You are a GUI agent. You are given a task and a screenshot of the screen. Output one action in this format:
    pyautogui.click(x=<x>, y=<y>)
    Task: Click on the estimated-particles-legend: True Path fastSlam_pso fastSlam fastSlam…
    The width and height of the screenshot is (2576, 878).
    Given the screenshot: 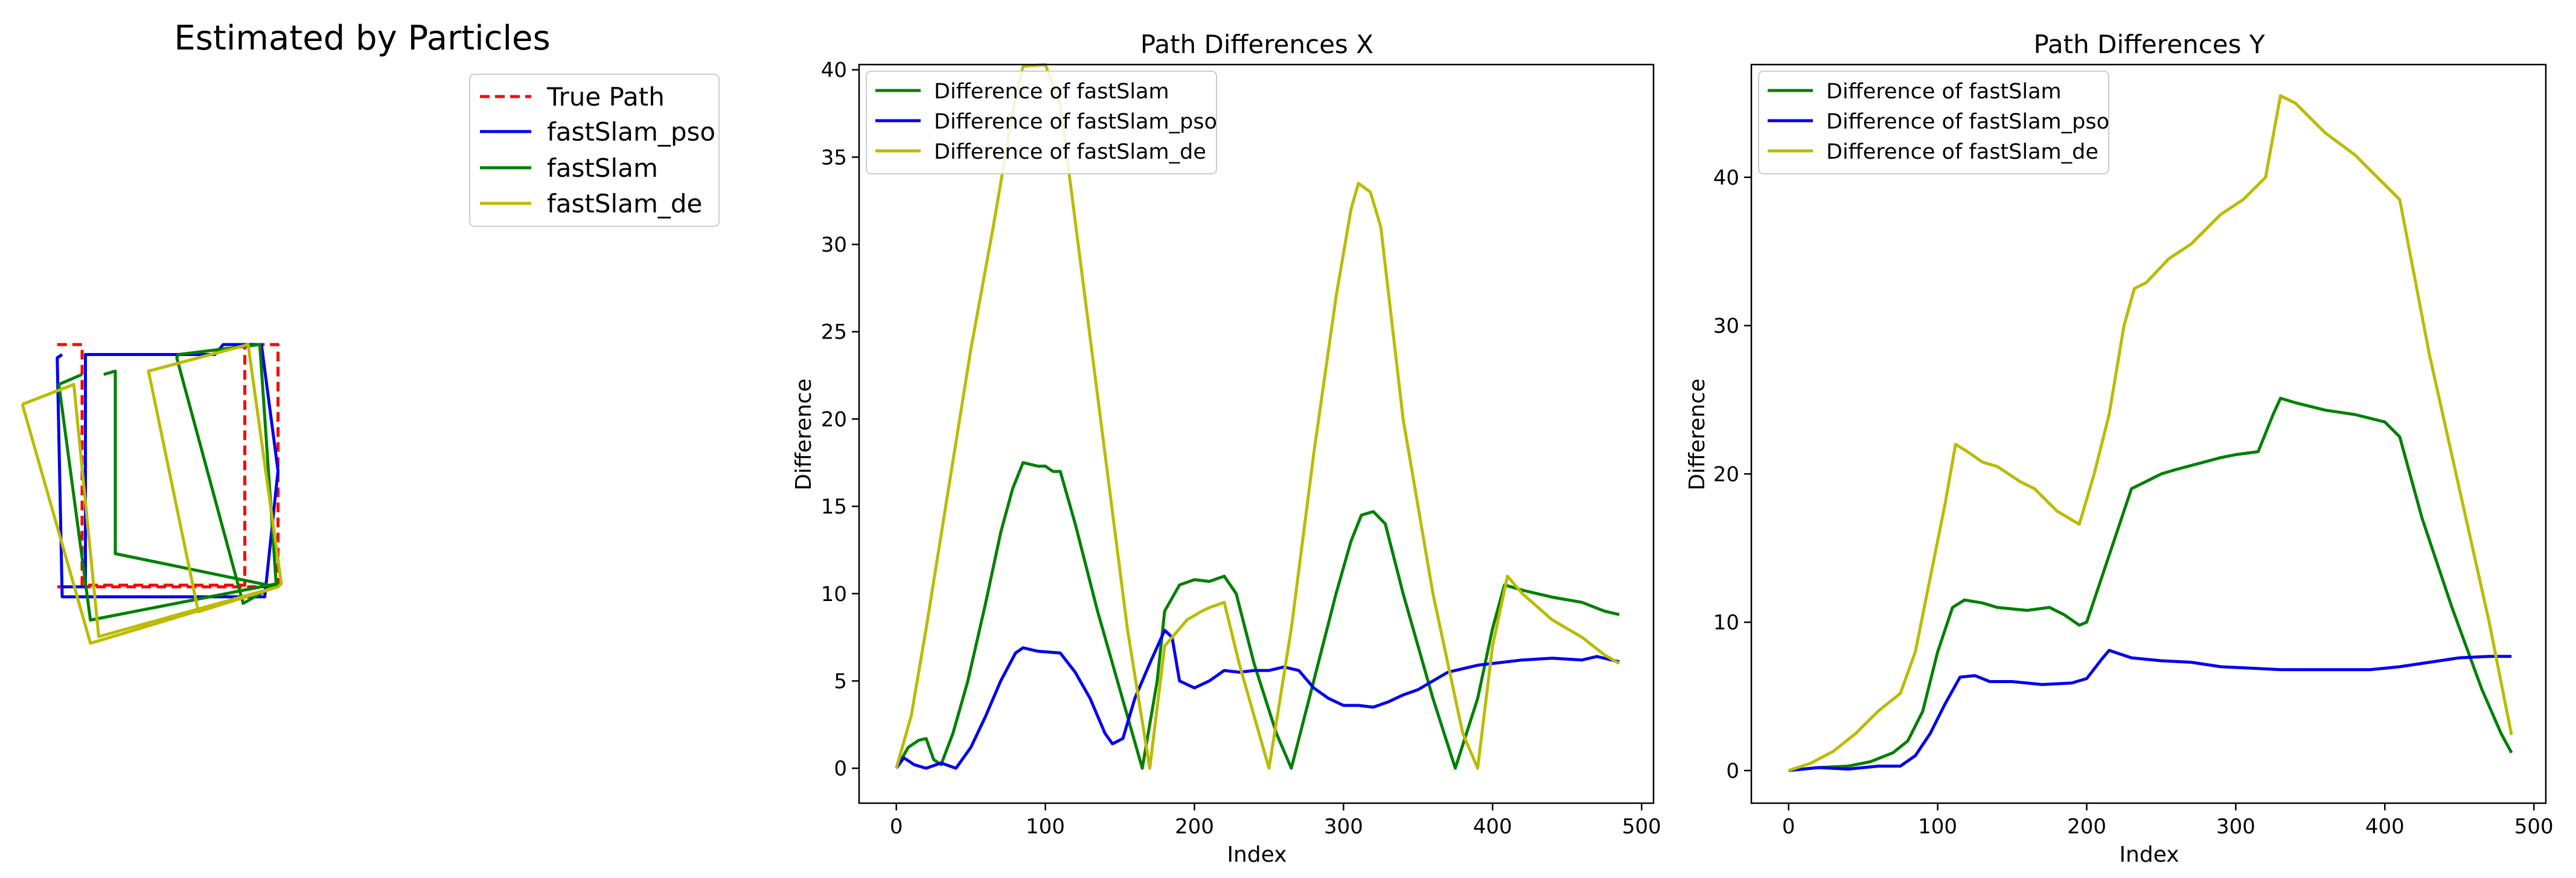 What is the action you would take?
    pyautogui.click(x=594, y=150)
    